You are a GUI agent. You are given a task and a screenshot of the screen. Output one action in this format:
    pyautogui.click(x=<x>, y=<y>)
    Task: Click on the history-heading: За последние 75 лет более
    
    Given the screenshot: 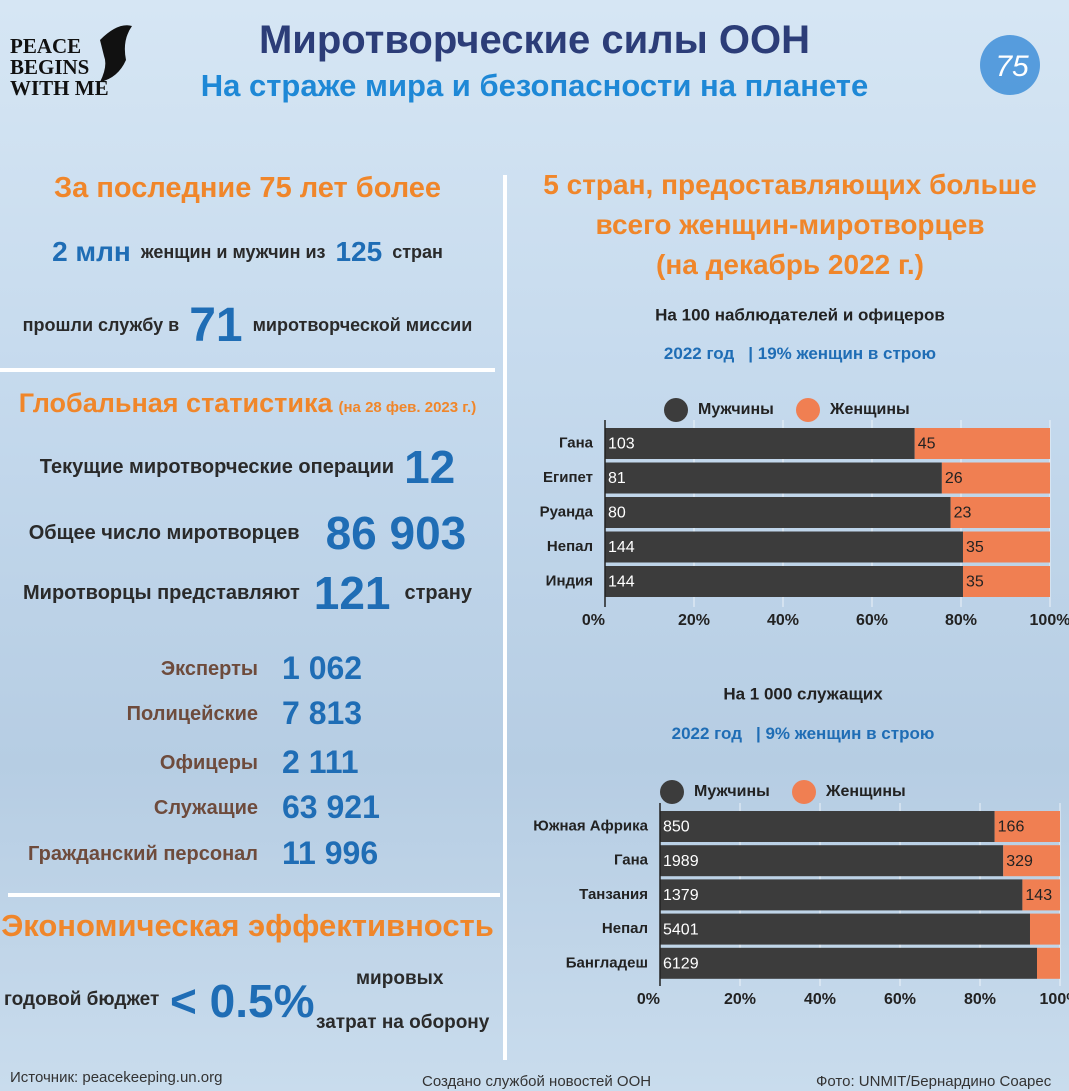 What is the action you would take?
    pyautogui.click(x=247, y=188)
    